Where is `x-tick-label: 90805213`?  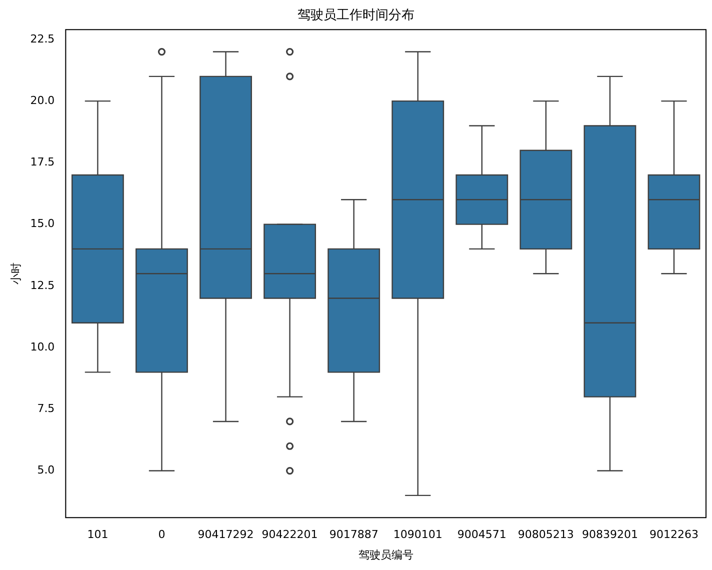 x-tick-label: 90805213 is located at coordinates (546, 535).